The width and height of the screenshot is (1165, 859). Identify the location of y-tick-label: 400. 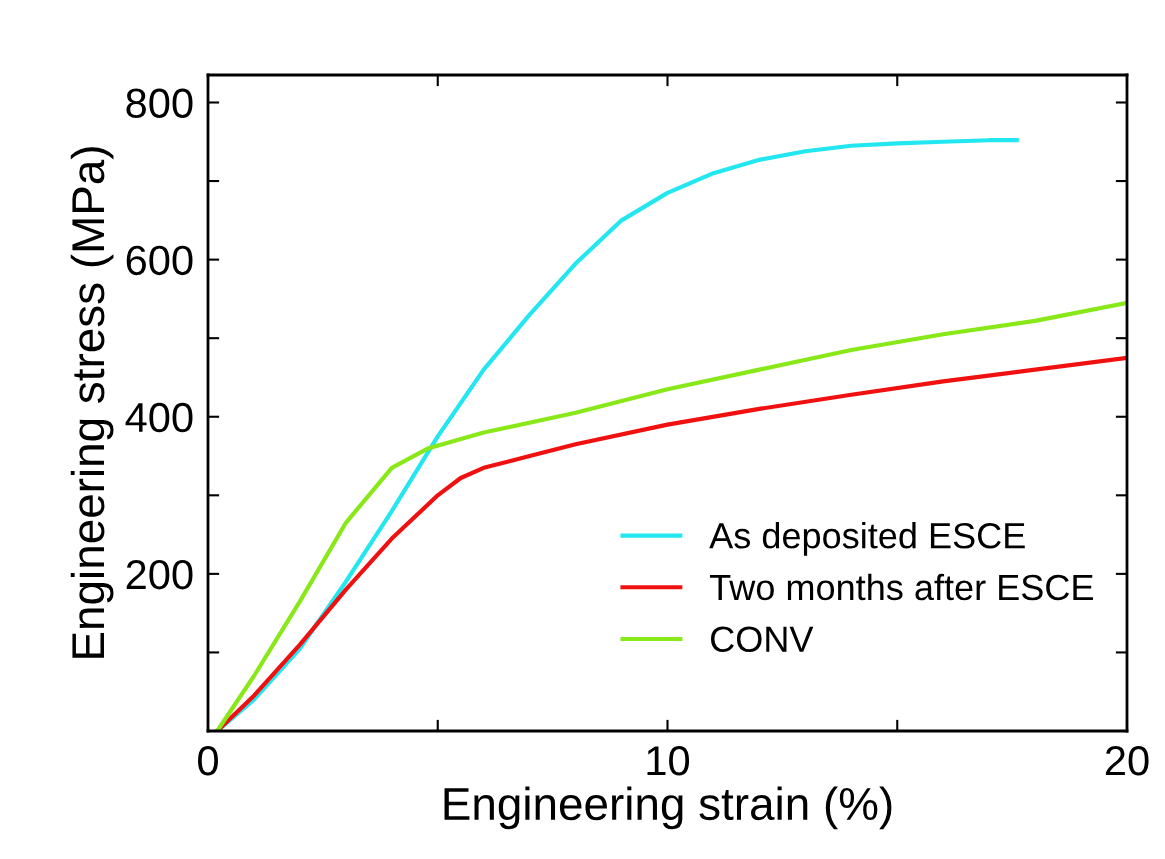
(159, 417).